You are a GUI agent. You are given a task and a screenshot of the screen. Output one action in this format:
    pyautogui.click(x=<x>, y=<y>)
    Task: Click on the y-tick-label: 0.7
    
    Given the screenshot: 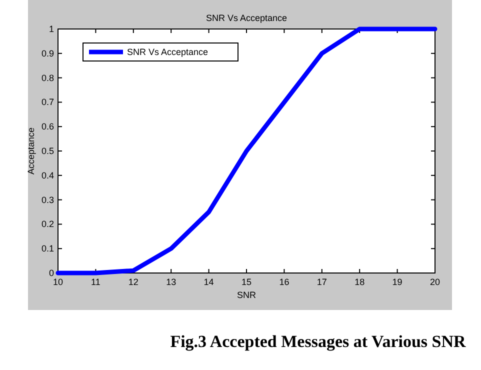 What is the action you would take?
    pyautogui.click(x=47, y=102)
    